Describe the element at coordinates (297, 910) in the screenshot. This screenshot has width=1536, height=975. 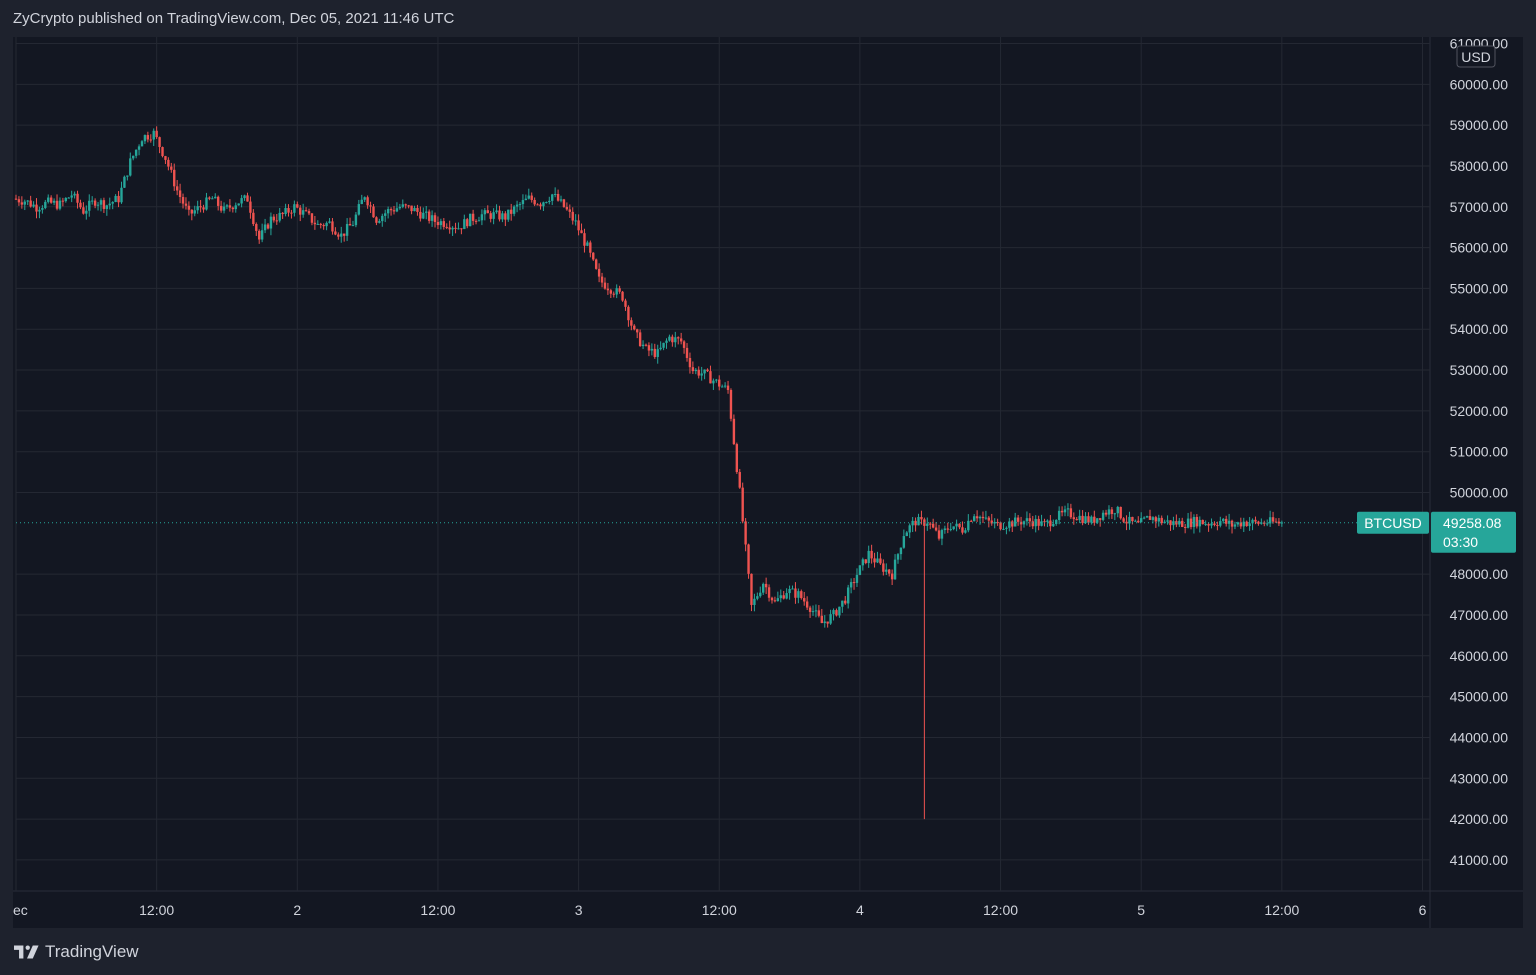
I see `x-tick-label: 2` at that location.